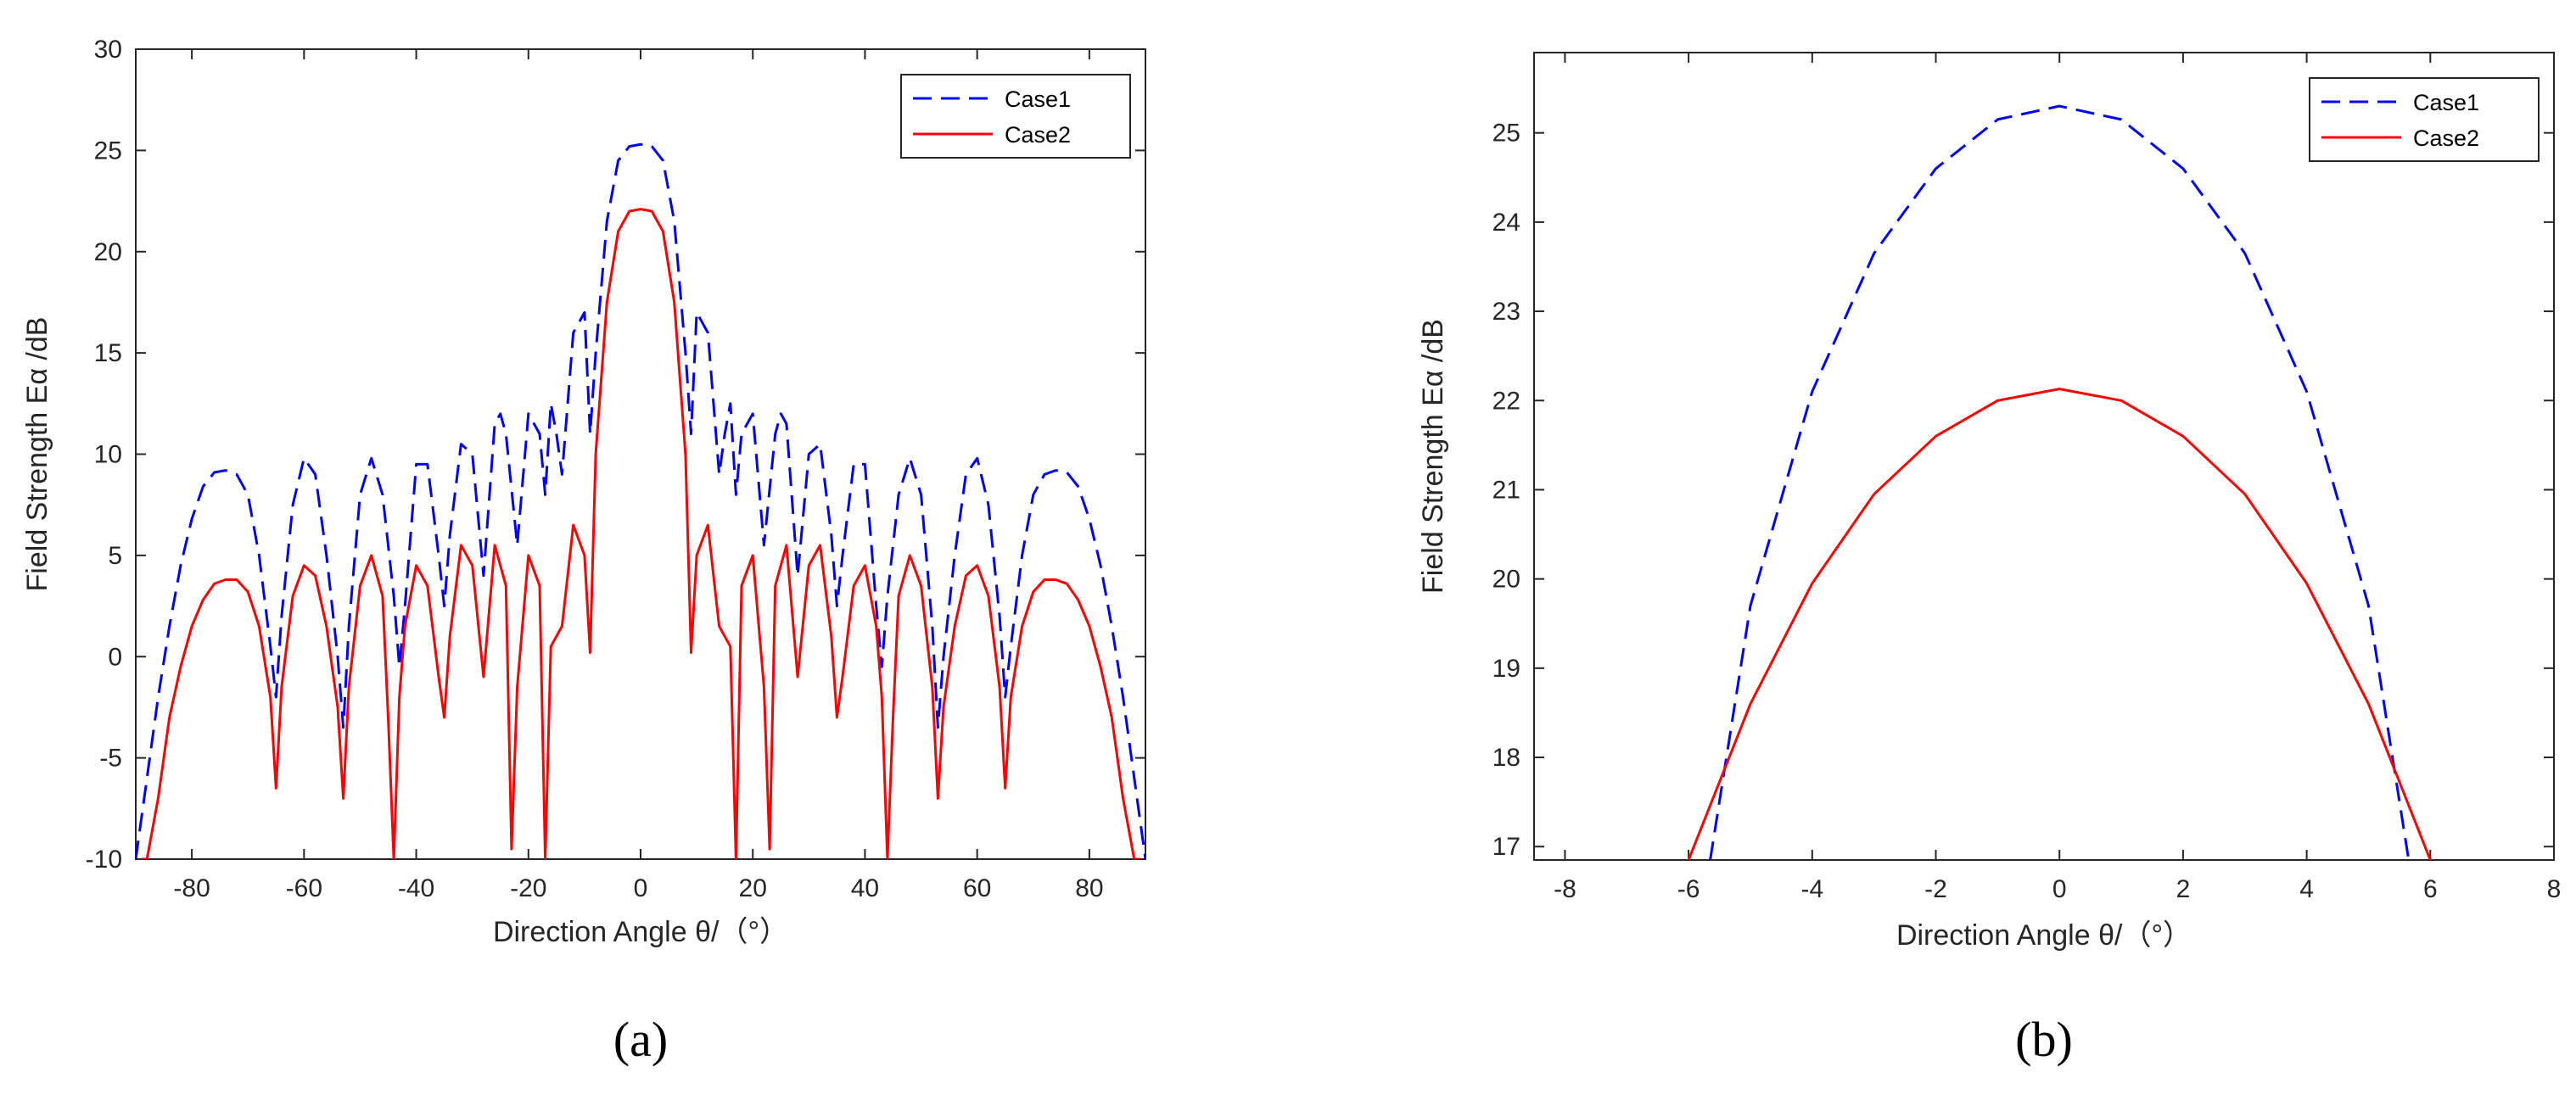  Describe the element at coordinates (1565, 889) in the screenshot. I see `x-tick-label-b-0: -8` at that location.